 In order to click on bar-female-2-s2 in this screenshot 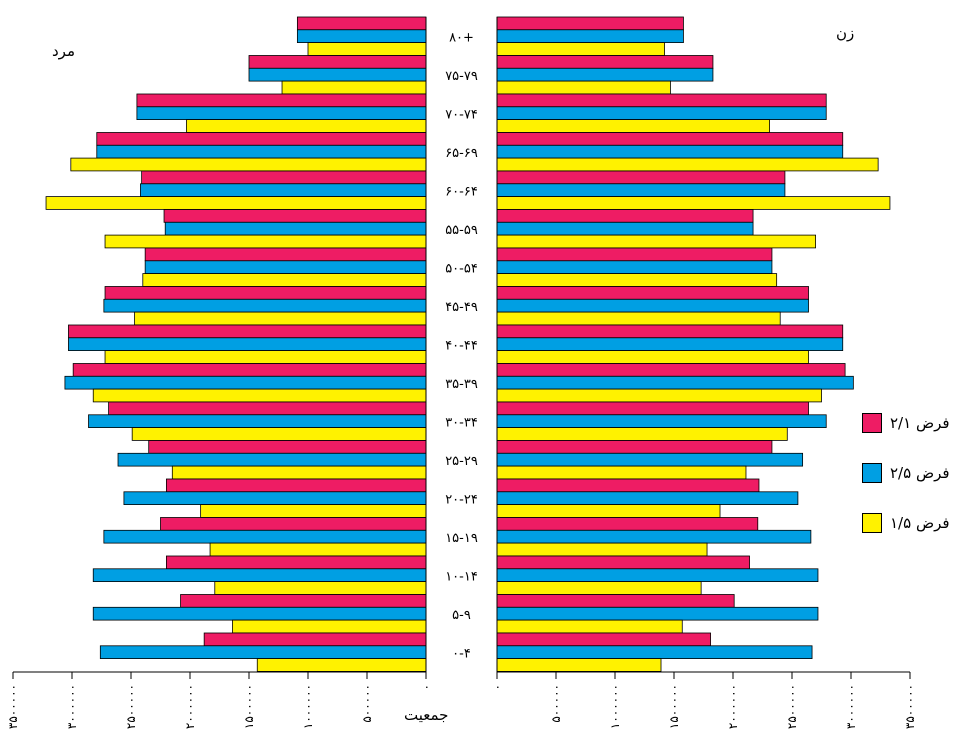, I will do `click(661, 113)`.